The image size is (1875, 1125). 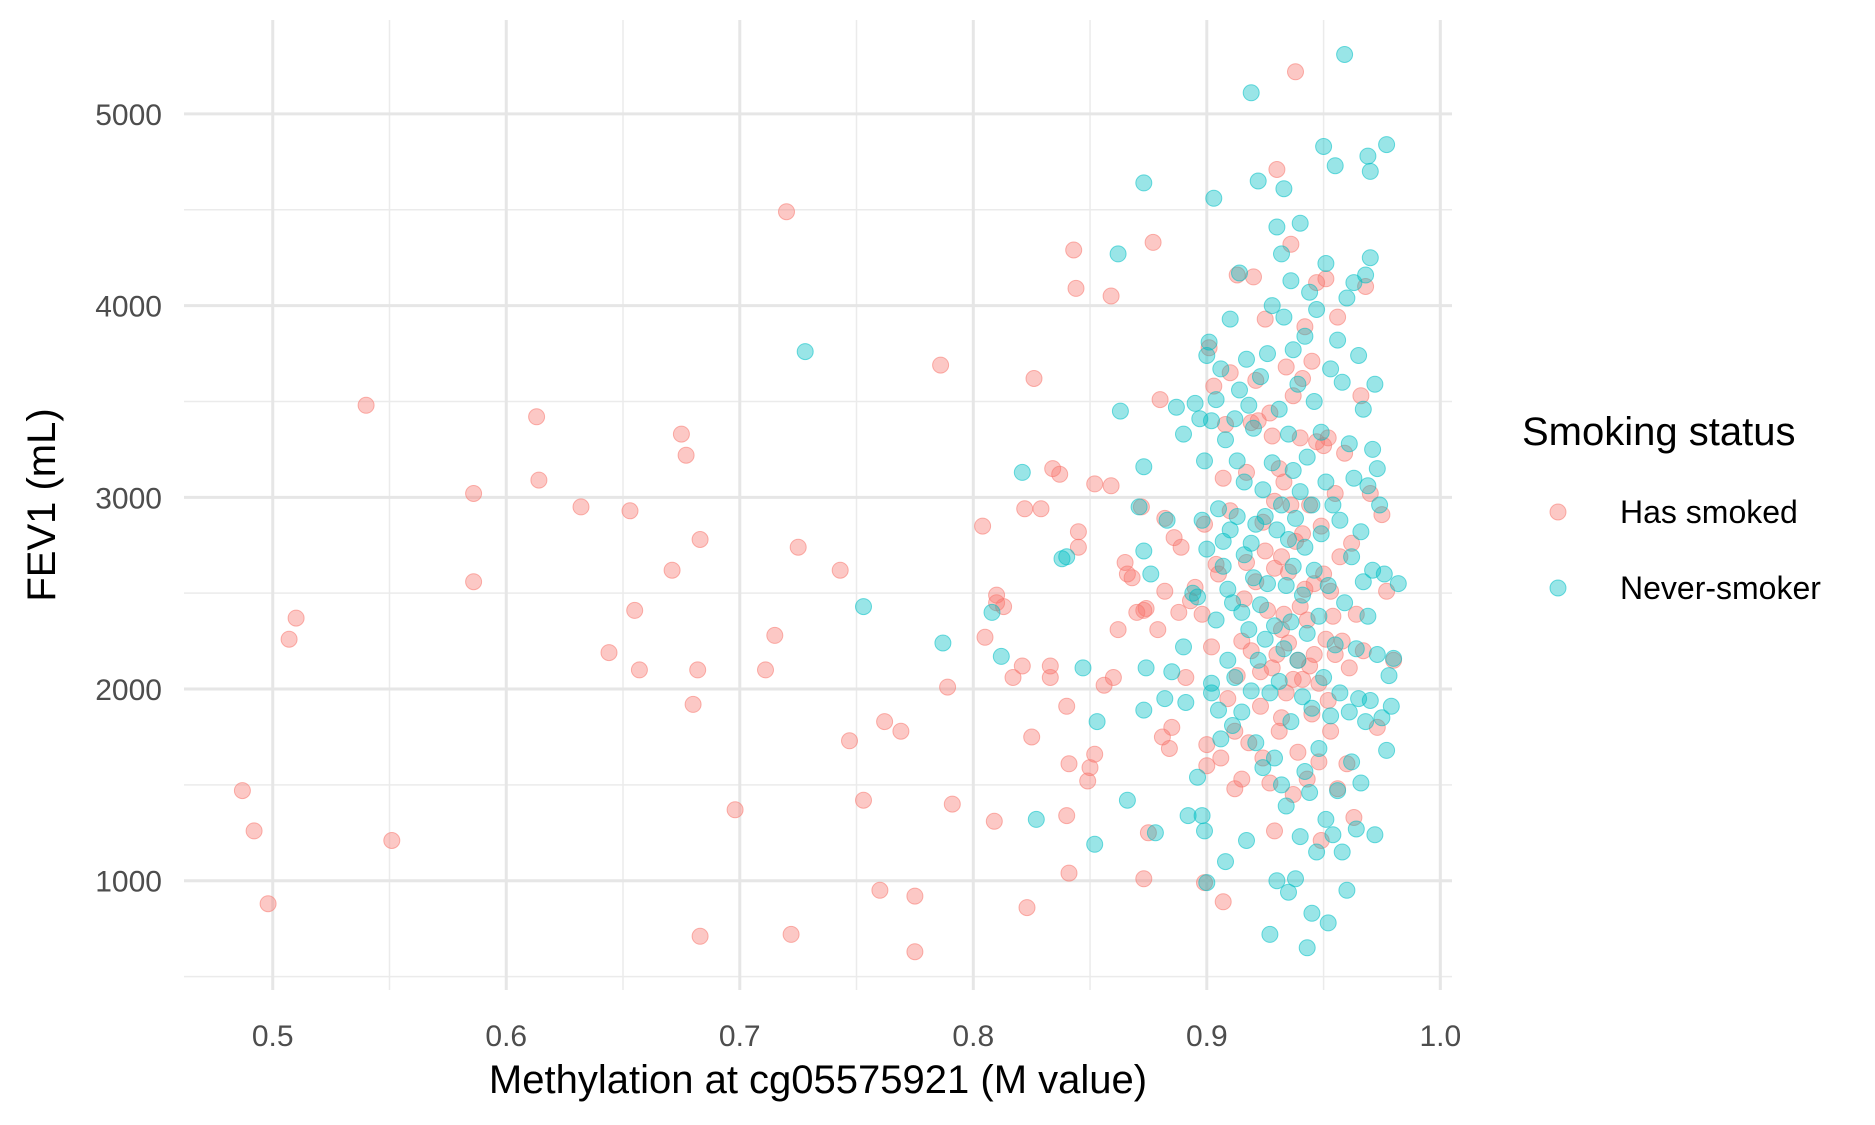 What do you see at coordinates (273, 1036) in the screenshot?
I see `x-tick-label: 0.5` at bounding box center [273, 1036].